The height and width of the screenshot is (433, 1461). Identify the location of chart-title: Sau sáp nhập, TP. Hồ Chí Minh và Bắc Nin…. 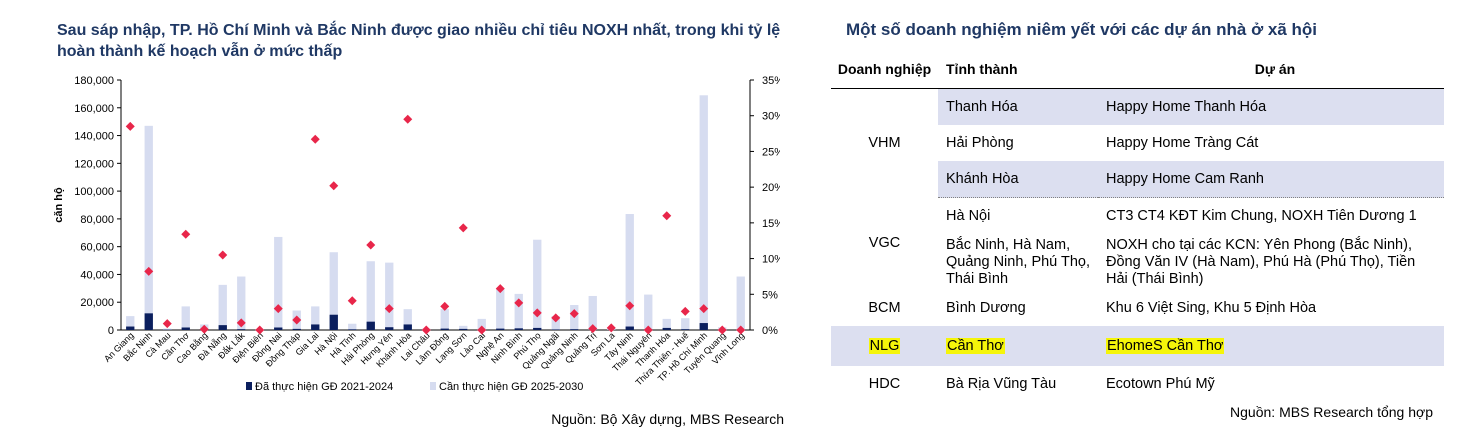
(419, 41).